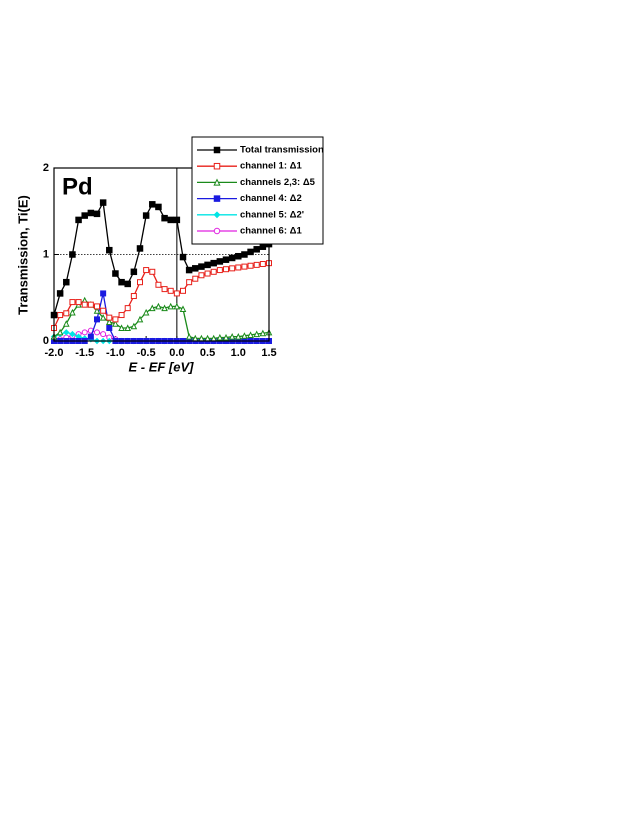 Image resolution: width=638 pixels, height=825 pixels. What do you see at coordinates (161, 295) in the screenshot?
I see `series-line` at bounding box center [161, 295].